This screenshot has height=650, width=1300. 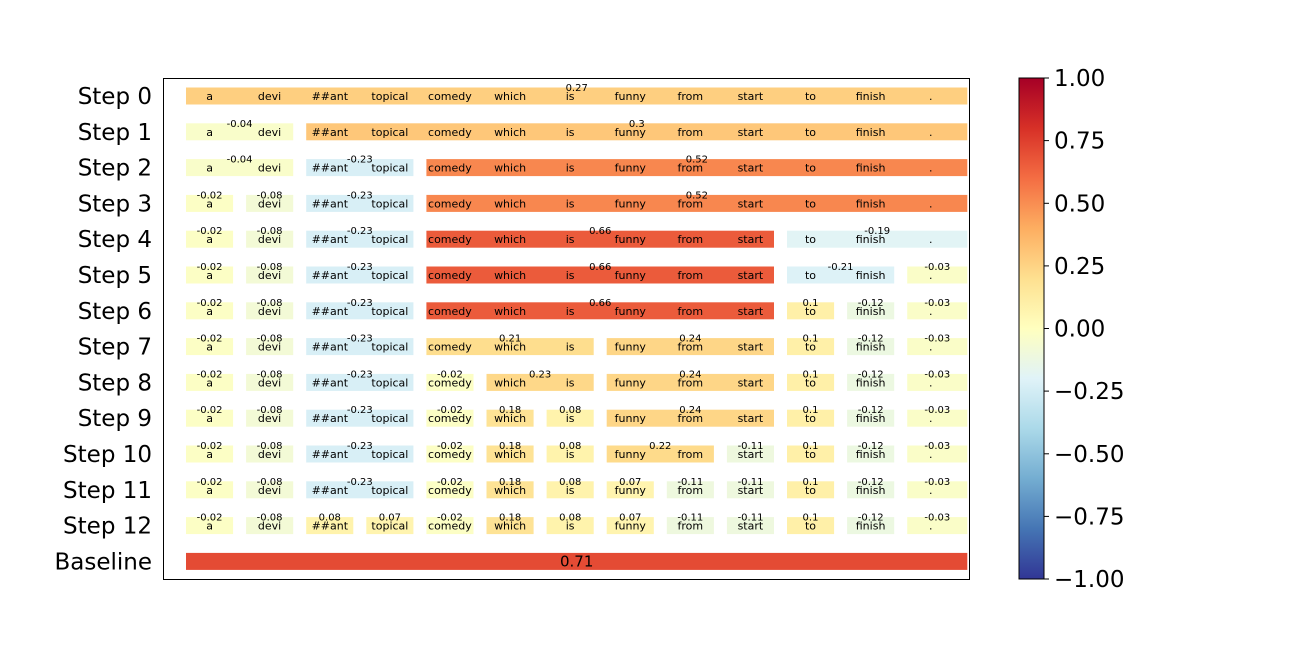 What do you see at coordinates (510, 518) in the screenshot?
I see `attribution-value-label: 0.18` at bounding box center [510, 518].